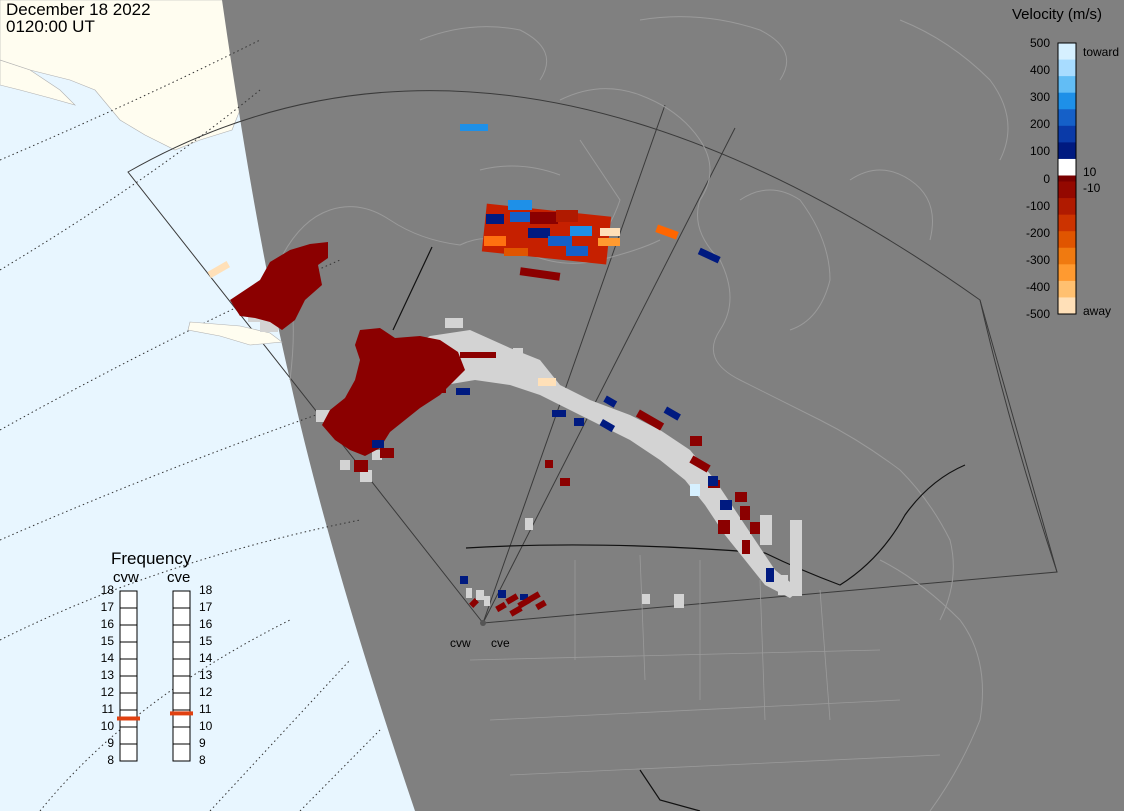 This screenshot has height=811, width=1124. I want to click on colorbar-tick-label: -200, so click(1037, 232).